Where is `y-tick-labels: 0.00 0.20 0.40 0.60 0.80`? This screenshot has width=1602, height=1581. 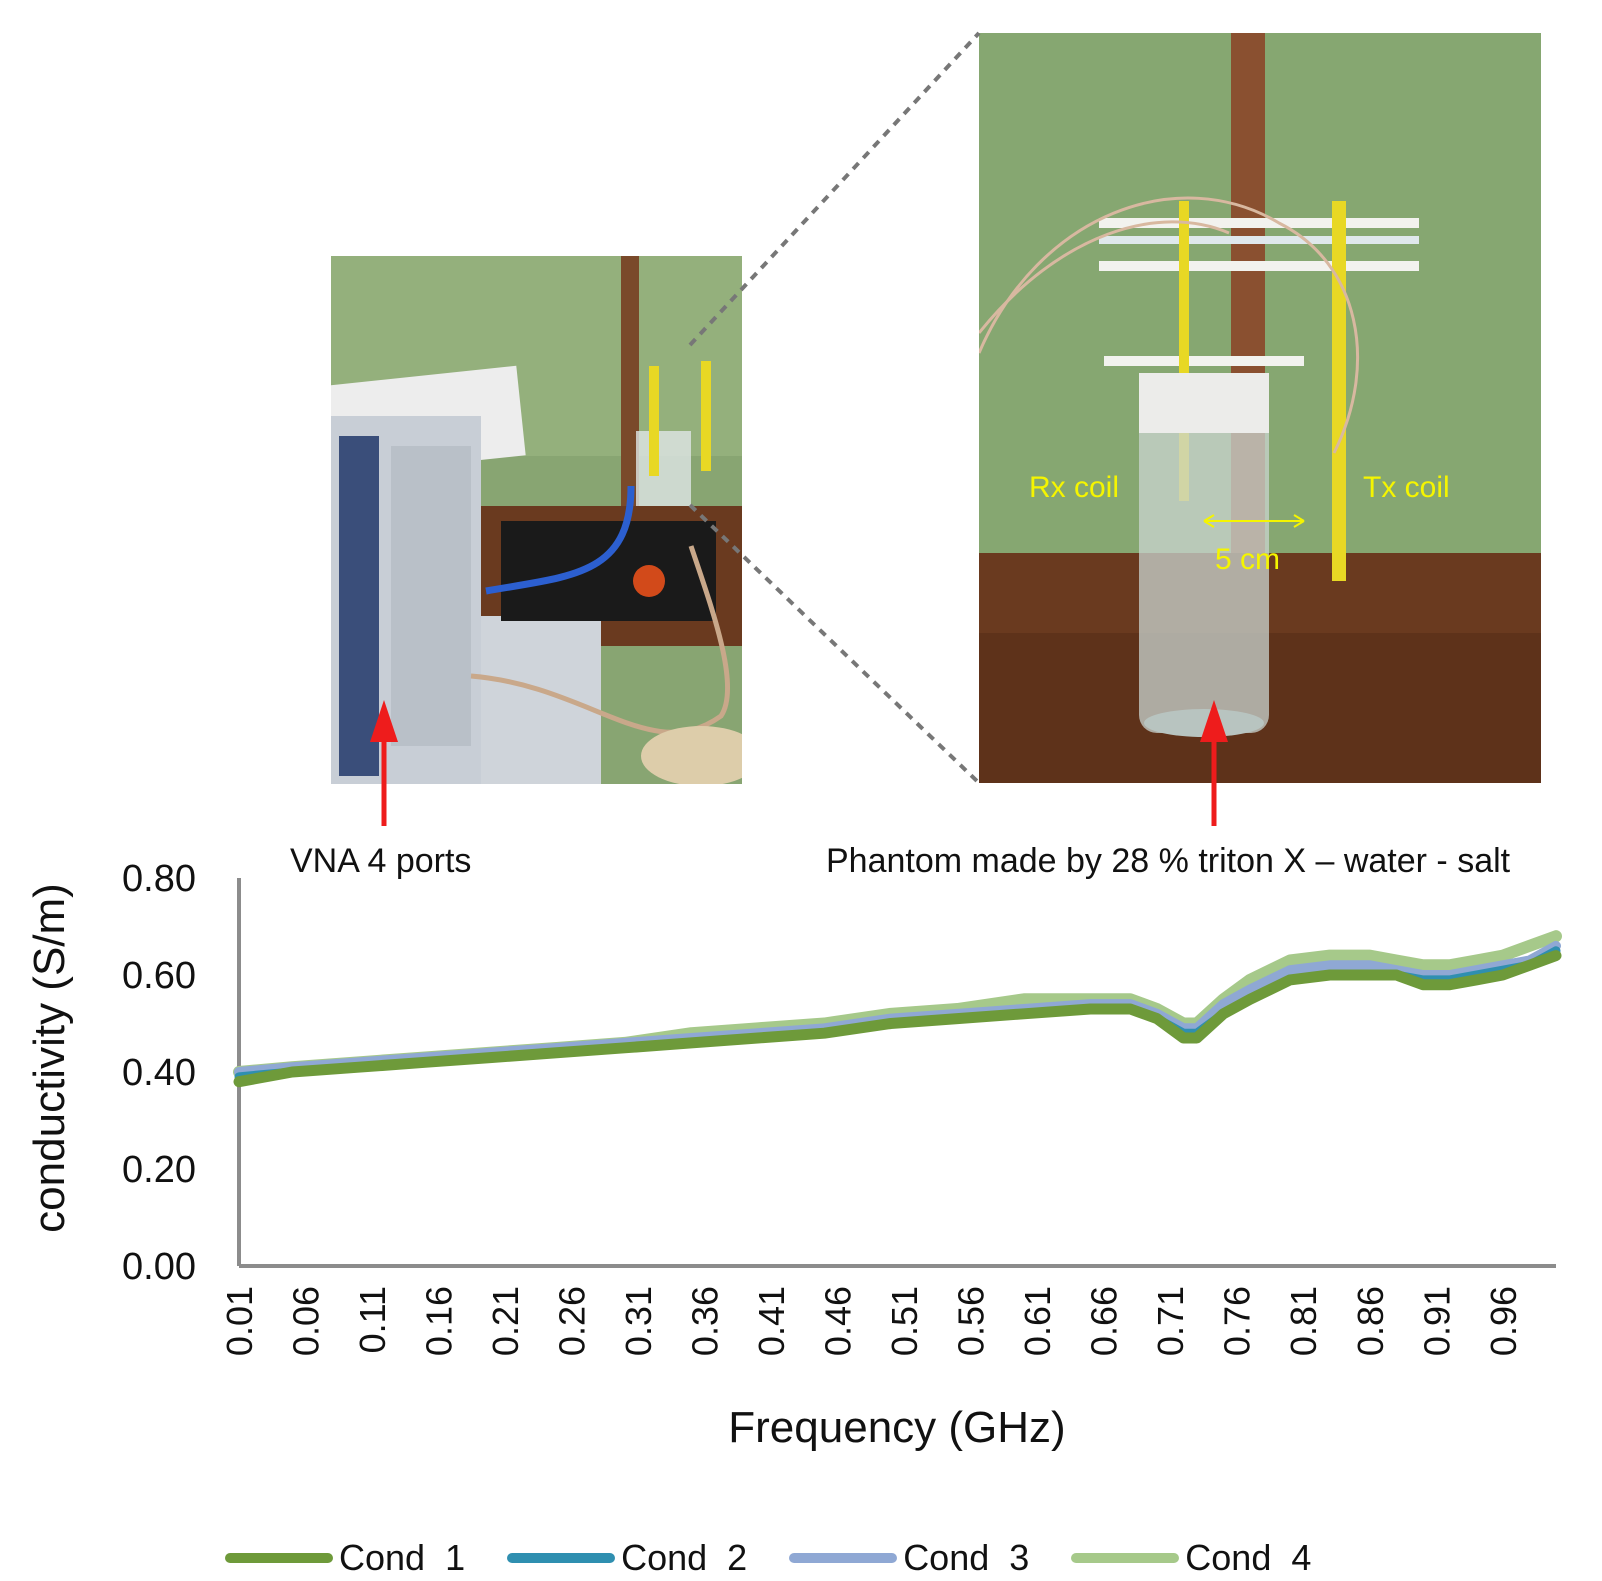 y-tick-labels: 0.00 0.20 0.40 0.60 0.80 is located at coordinates (159, 1073).